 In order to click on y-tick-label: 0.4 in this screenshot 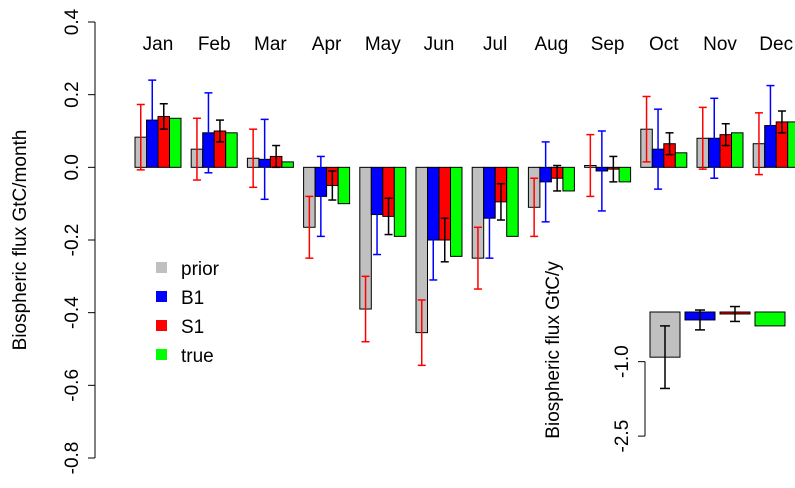, I will do `click(72, 21)`.